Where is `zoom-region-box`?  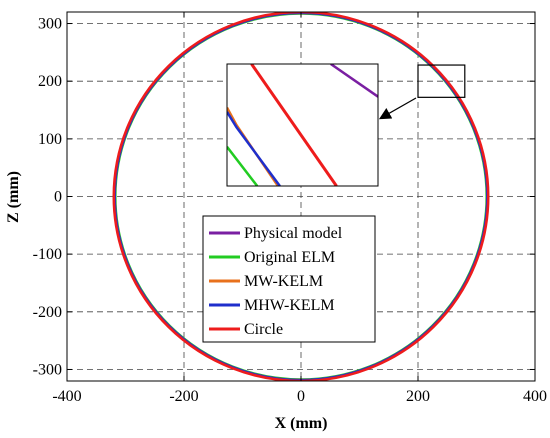 zoom-region-box is located at coordinates (441, 81).